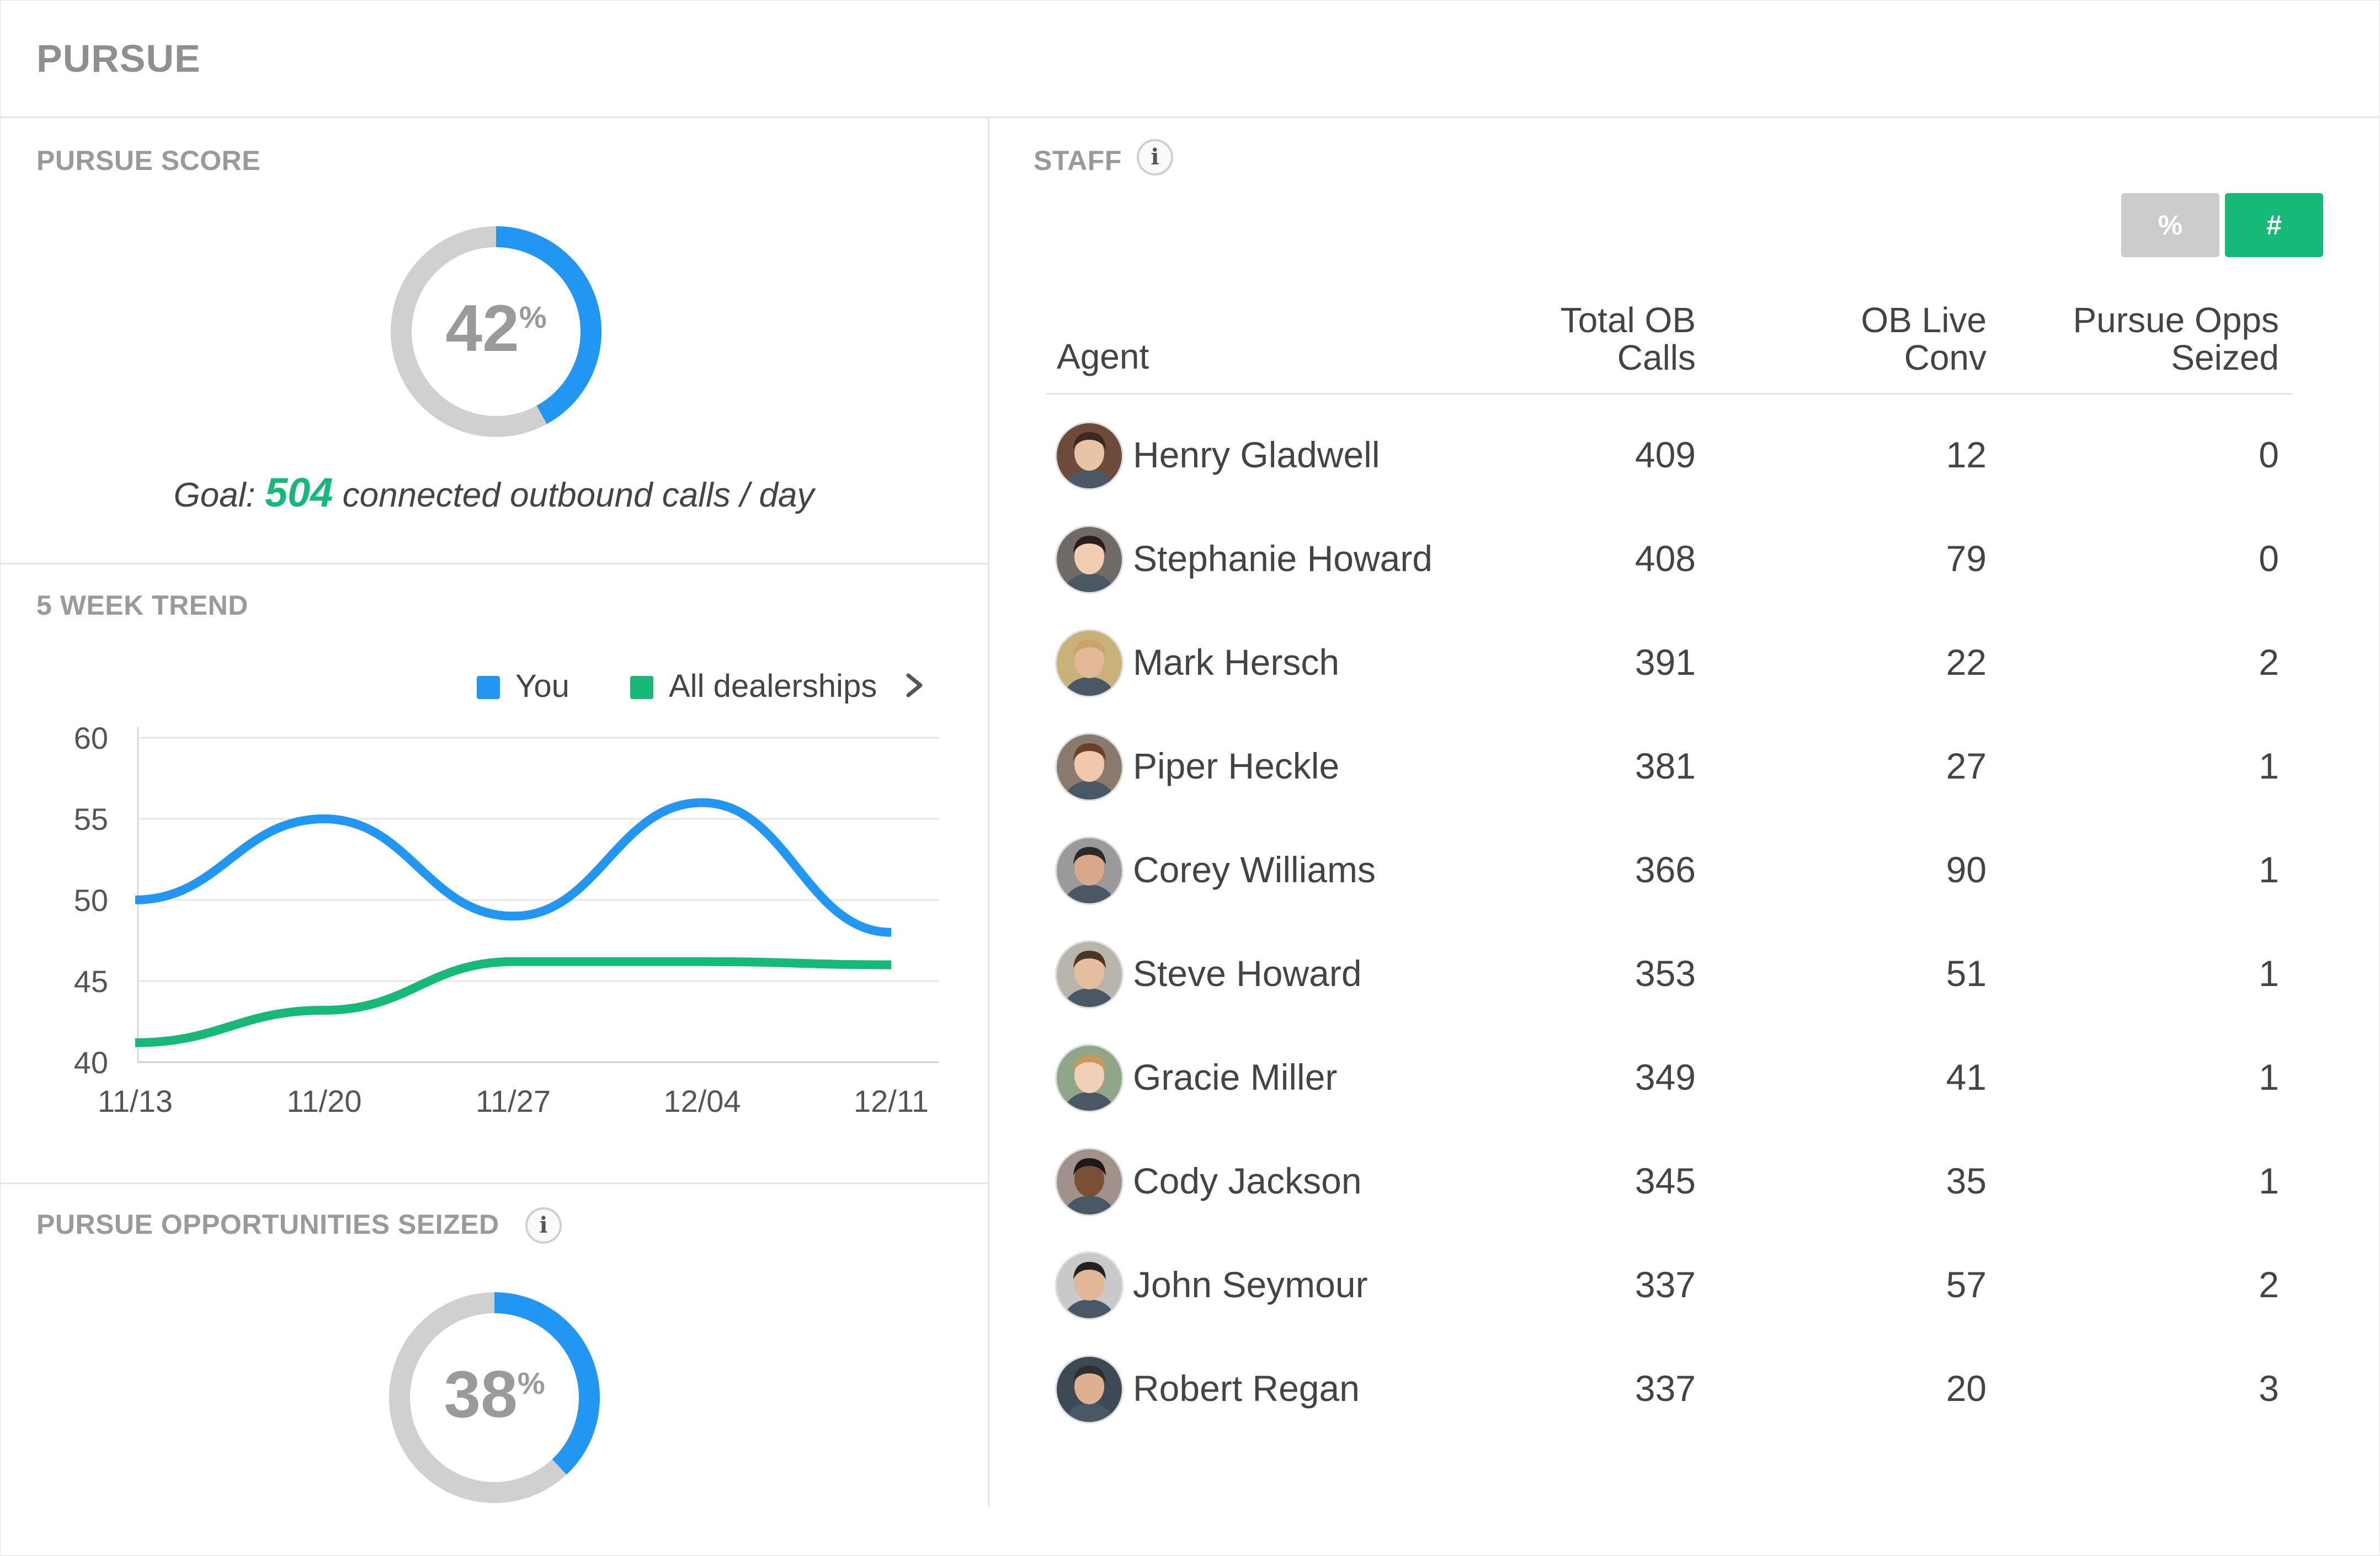  I want to click on pursue-opps-seized-cell: 3, so click(2269, 1388).